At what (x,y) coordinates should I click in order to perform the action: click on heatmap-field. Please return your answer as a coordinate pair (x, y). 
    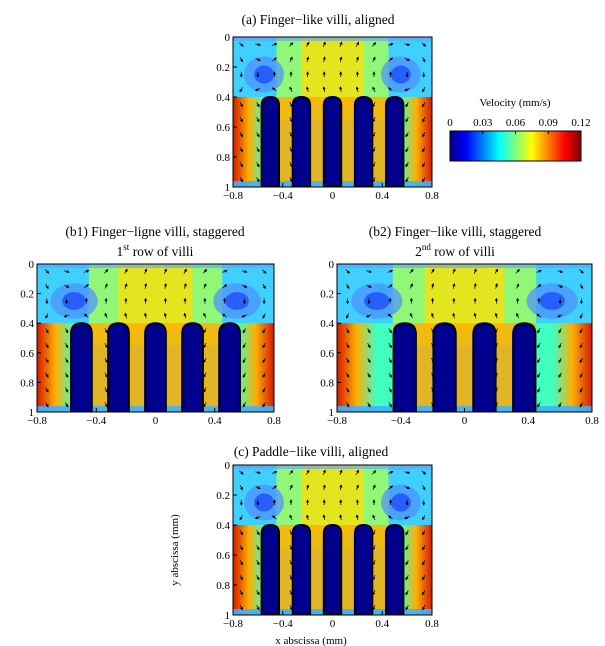
    Looking at the image, I should click on (155, 338).